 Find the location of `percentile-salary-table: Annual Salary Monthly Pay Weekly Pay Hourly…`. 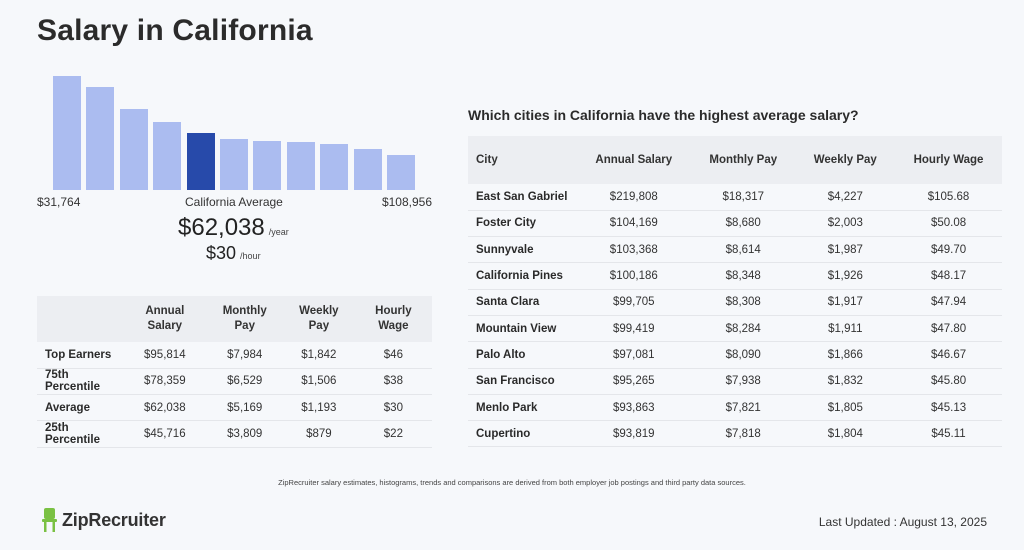

percentile-salary-table: Annual Salary Monthly Pay Weekly Pay Hourly… is located at coordinates (234, 372).